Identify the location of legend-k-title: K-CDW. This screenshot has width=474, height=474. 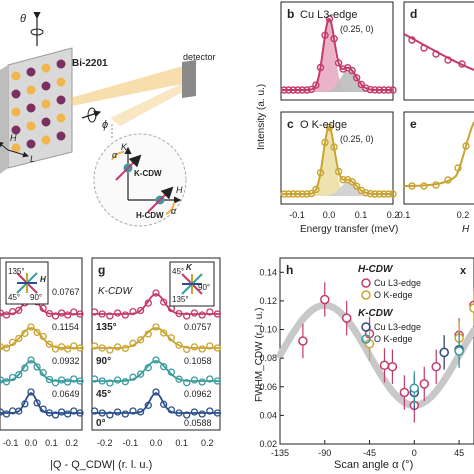
(376, 313).